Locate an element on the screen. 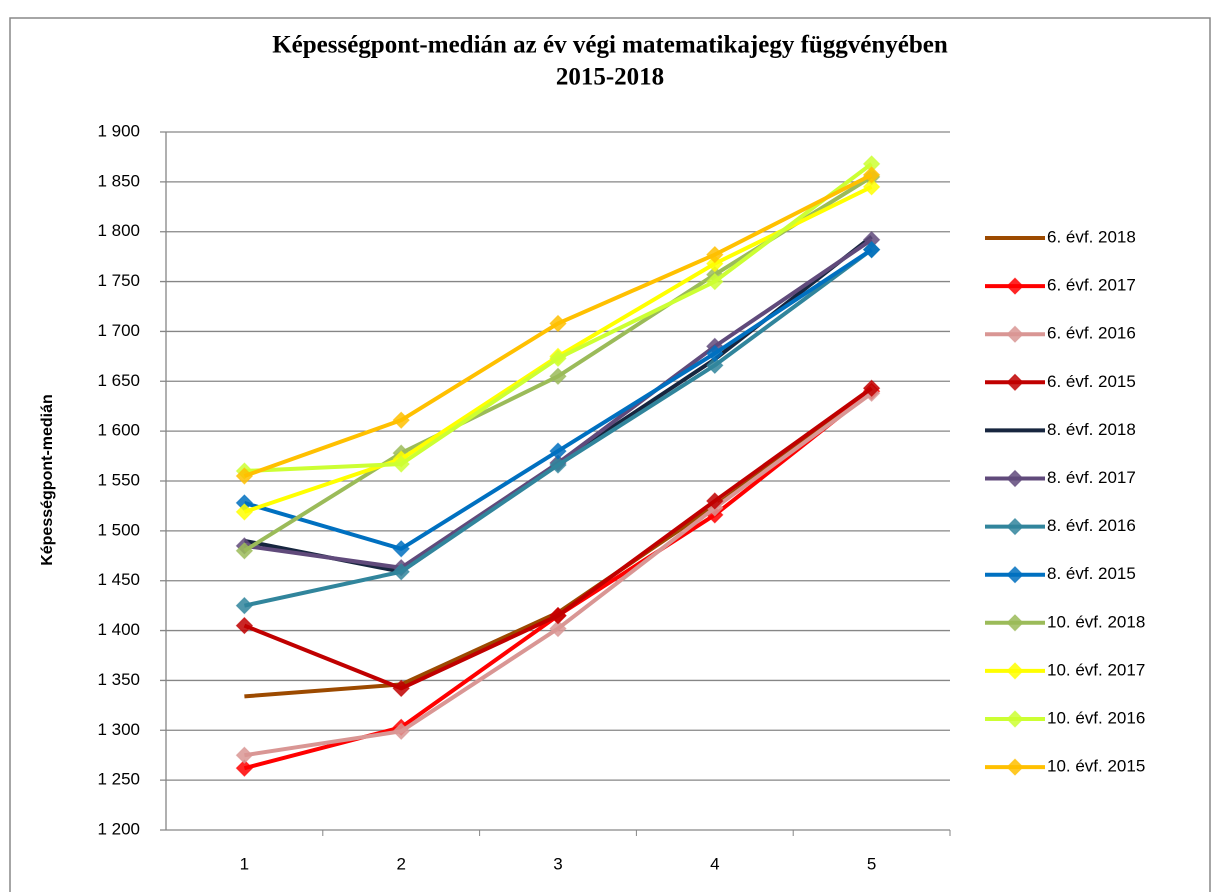 Image resolution: width=1212 pixels, height=892 pixels. y-tick-label: 1 200 is located at coordinates (118, 828).